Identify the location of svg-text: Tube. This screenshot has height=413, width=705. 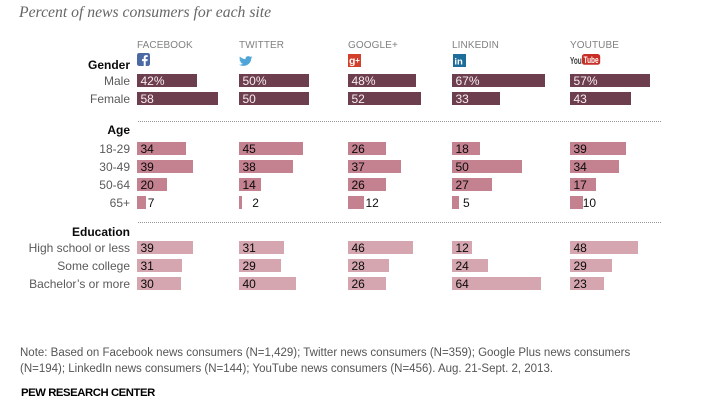
(591, 60).